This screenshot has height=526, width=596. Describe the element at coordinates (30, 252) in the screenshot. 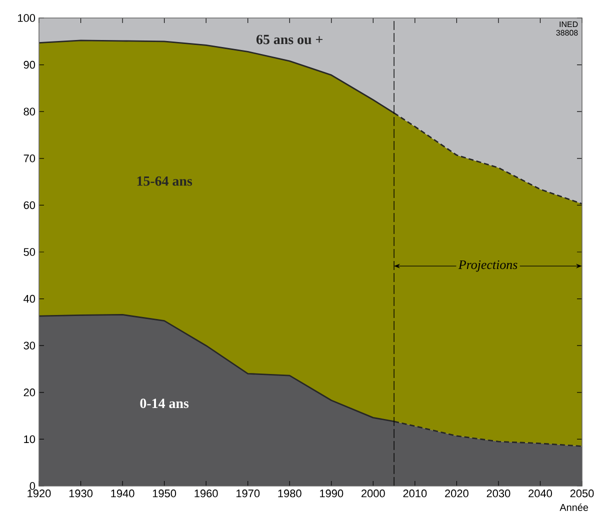

I see `y-tick-label: 50` at that location.